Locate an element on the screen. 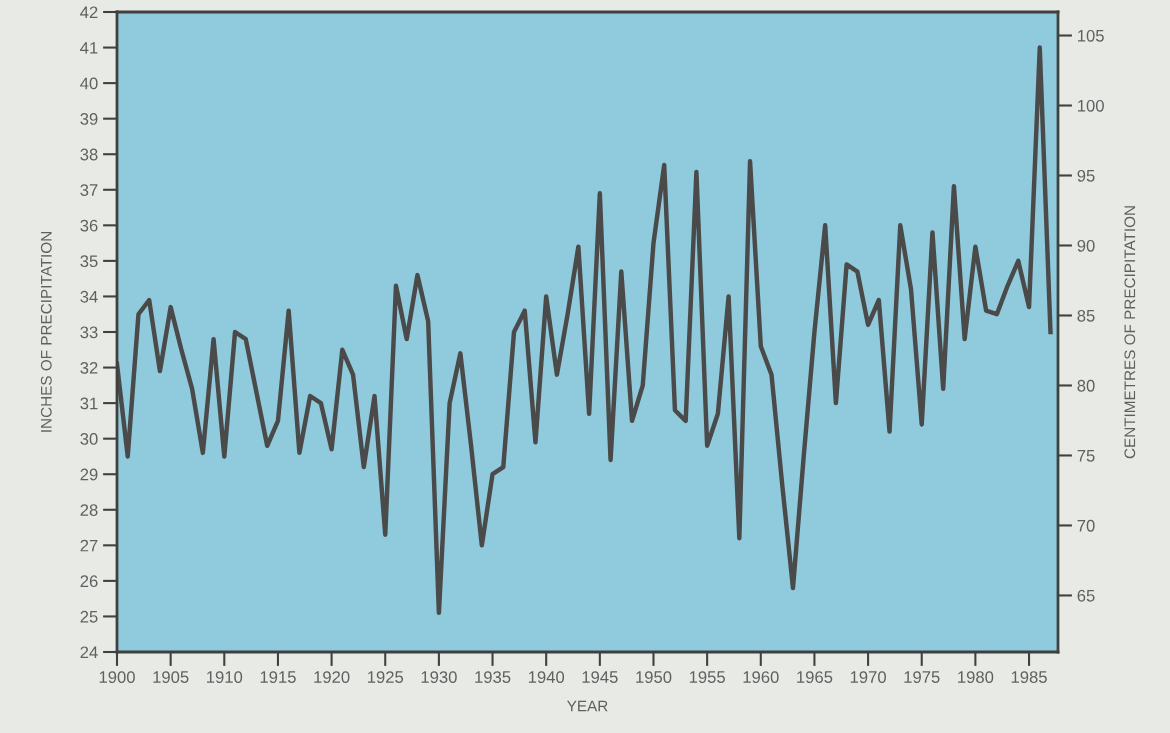 This screenshot has height=733, width=1170. y-tick-label: 37 is located at coordinates (89, 190).